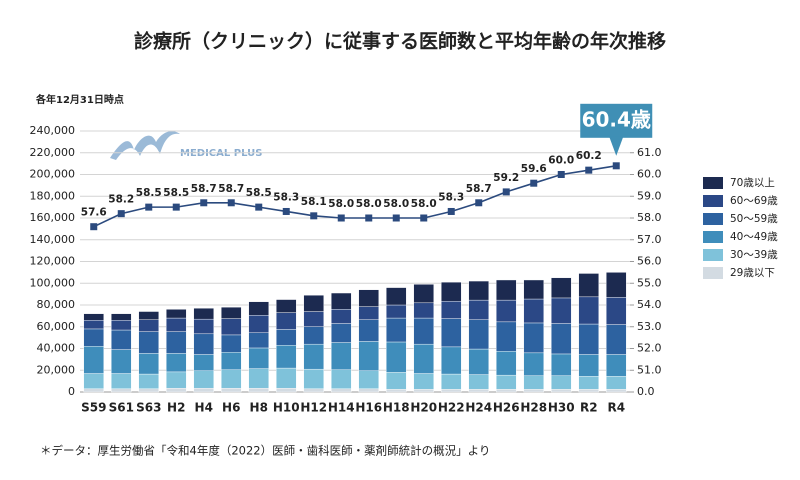 This screenshot has width=800, height=480. What do you see at coordinates (533, 408) in the screenshot?
I see `x-tick-label: H28` at bounding box center [533, 408].